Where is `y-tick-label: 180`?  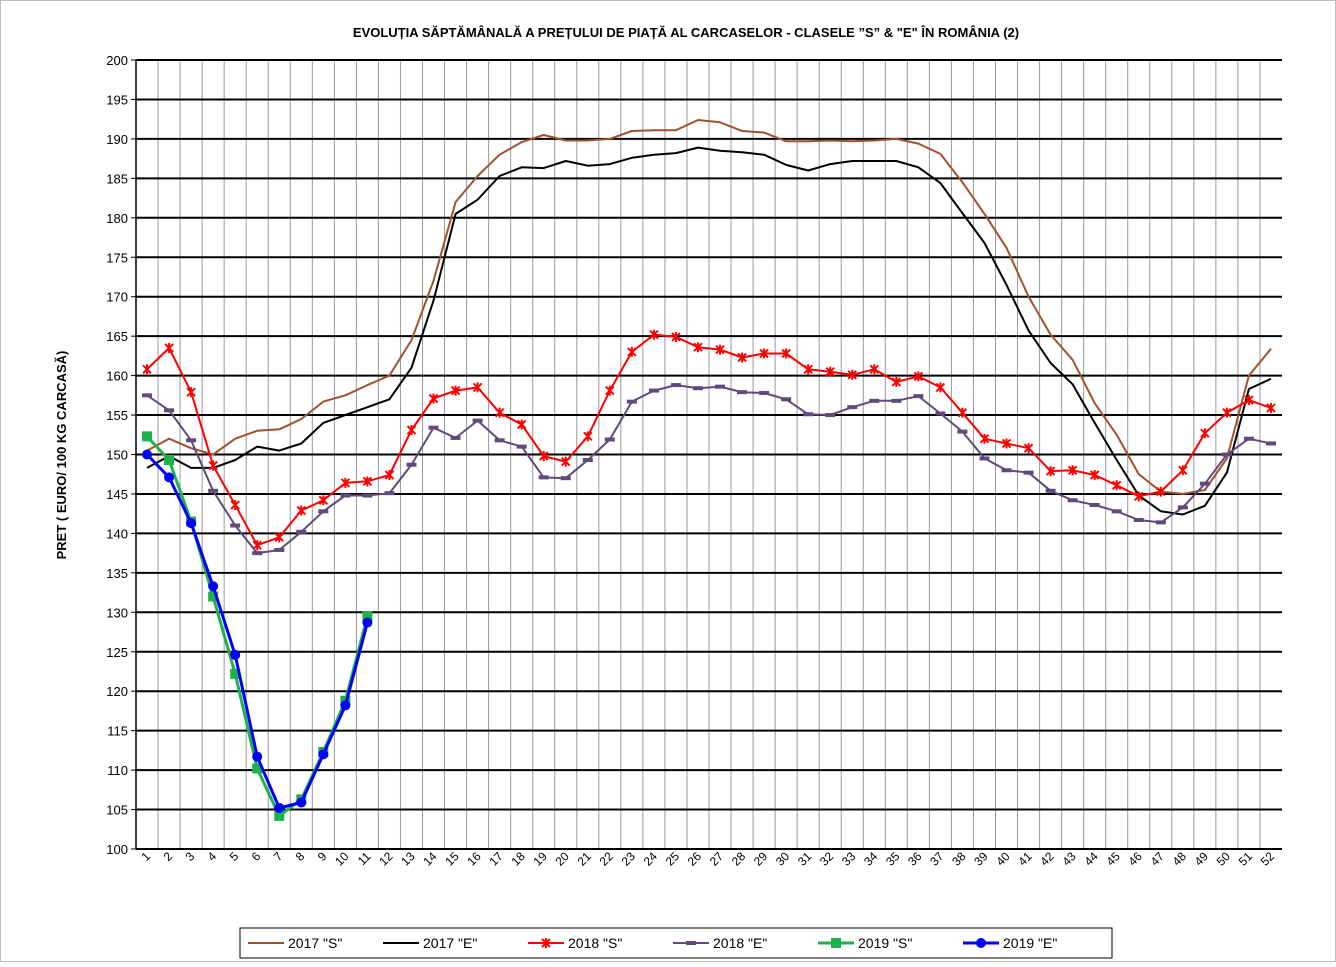
y-tick-label: 180 is located at coordinates (117, 218).